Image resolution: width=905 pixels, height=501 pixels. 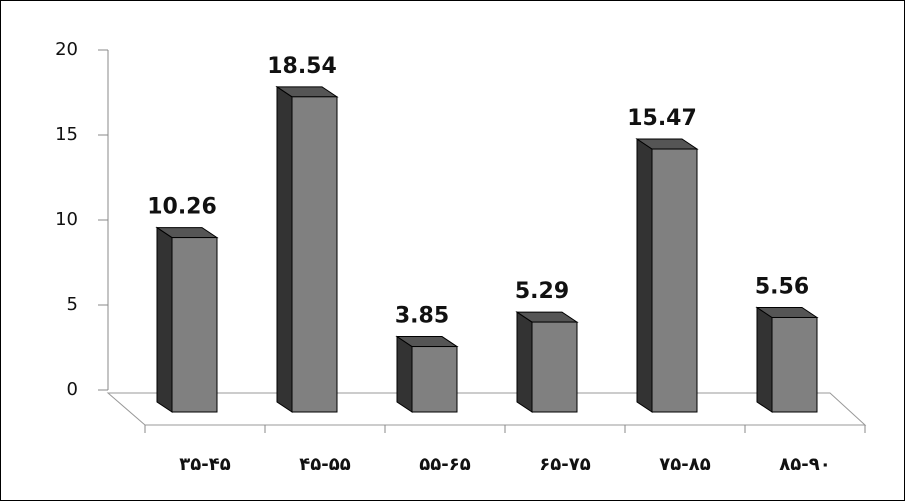 What do you see at coordinates (782, 286) in the screenshot?
I see `value-label: 5.56` at bounding box center [782, 286].